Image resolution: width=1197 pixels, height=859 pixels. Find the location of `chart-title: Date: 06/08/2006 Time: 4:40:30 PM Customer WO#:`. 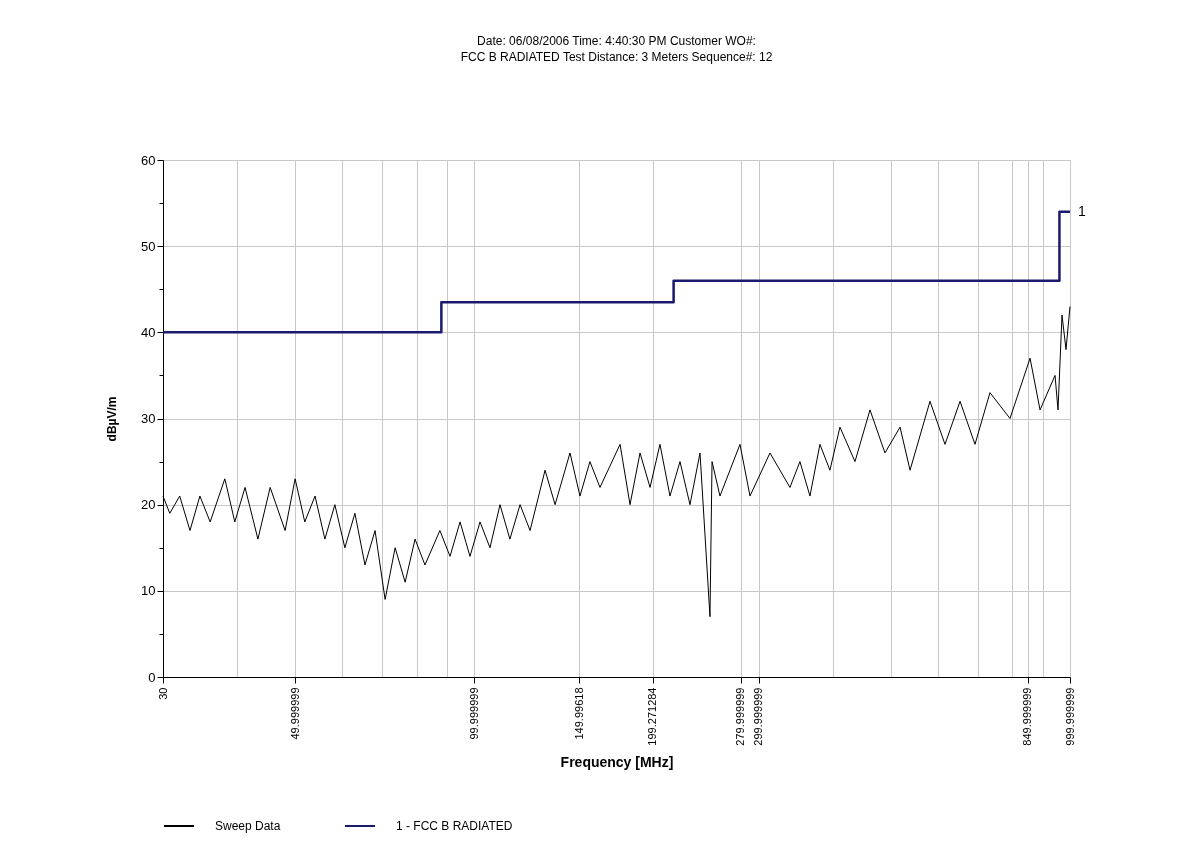

chart-title: Date: 06/08/2006 Time: 4:40:30 PM Customer WO#: is located at coordinates (616, 41).